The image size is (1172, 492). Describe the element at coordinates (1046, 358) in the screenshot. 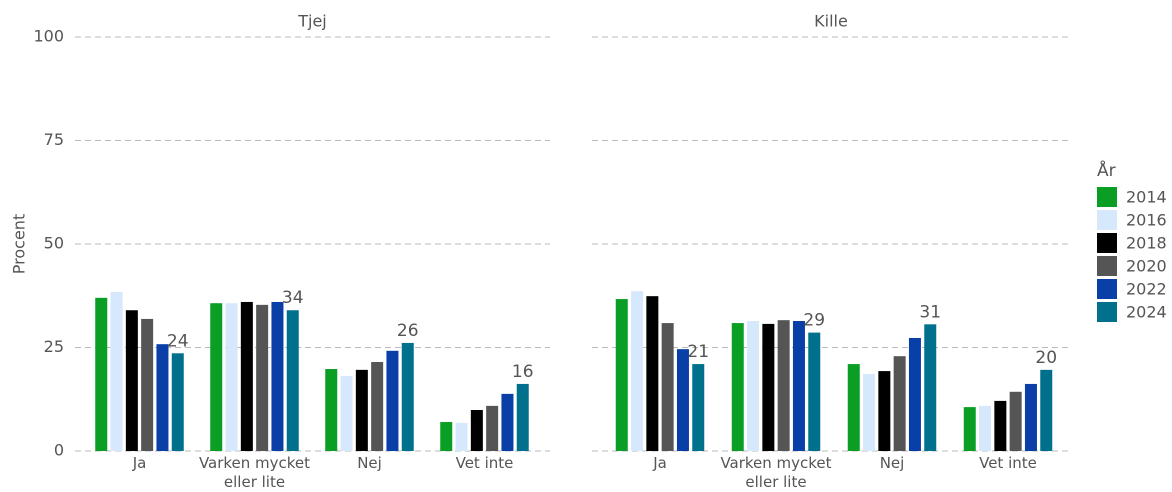

I see `data-label: 20` at that location.